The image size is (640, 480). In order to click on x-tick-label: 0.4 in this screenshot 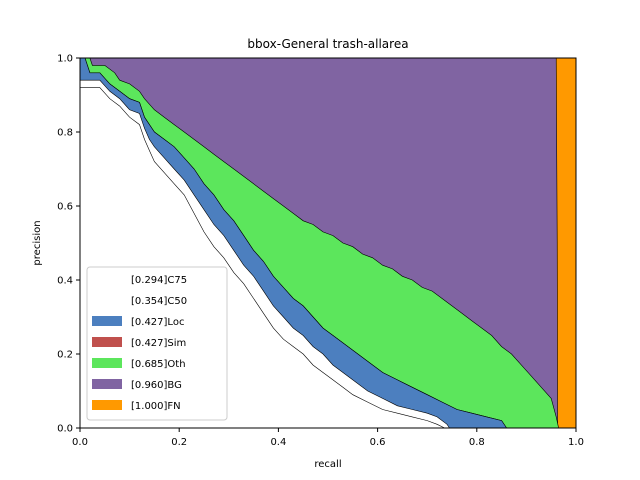, I will do `click(278, 442)`.